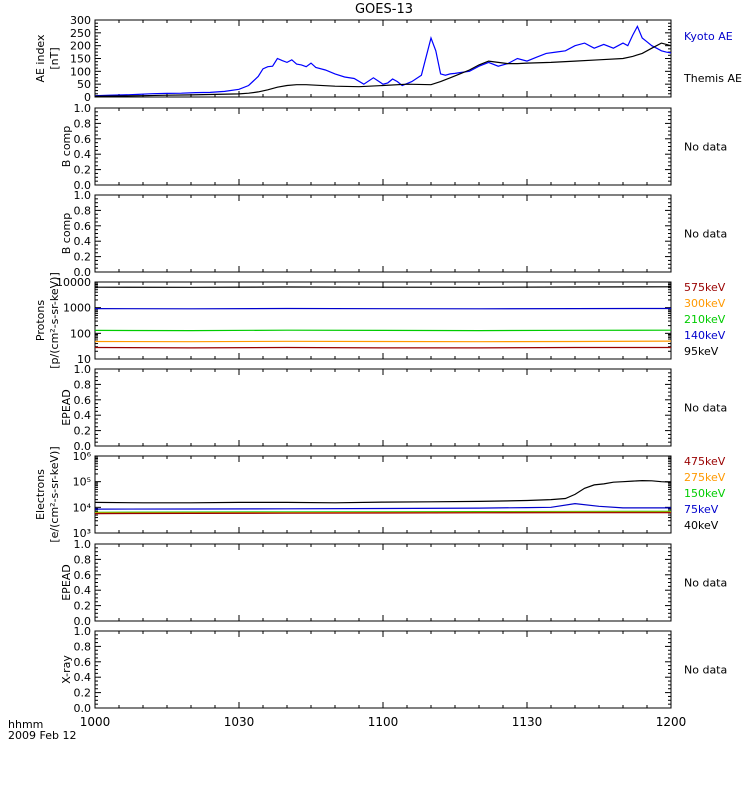 This screenshot has height=800, width=750. I want to click on y-tick-label: 300, so click(80, 20).